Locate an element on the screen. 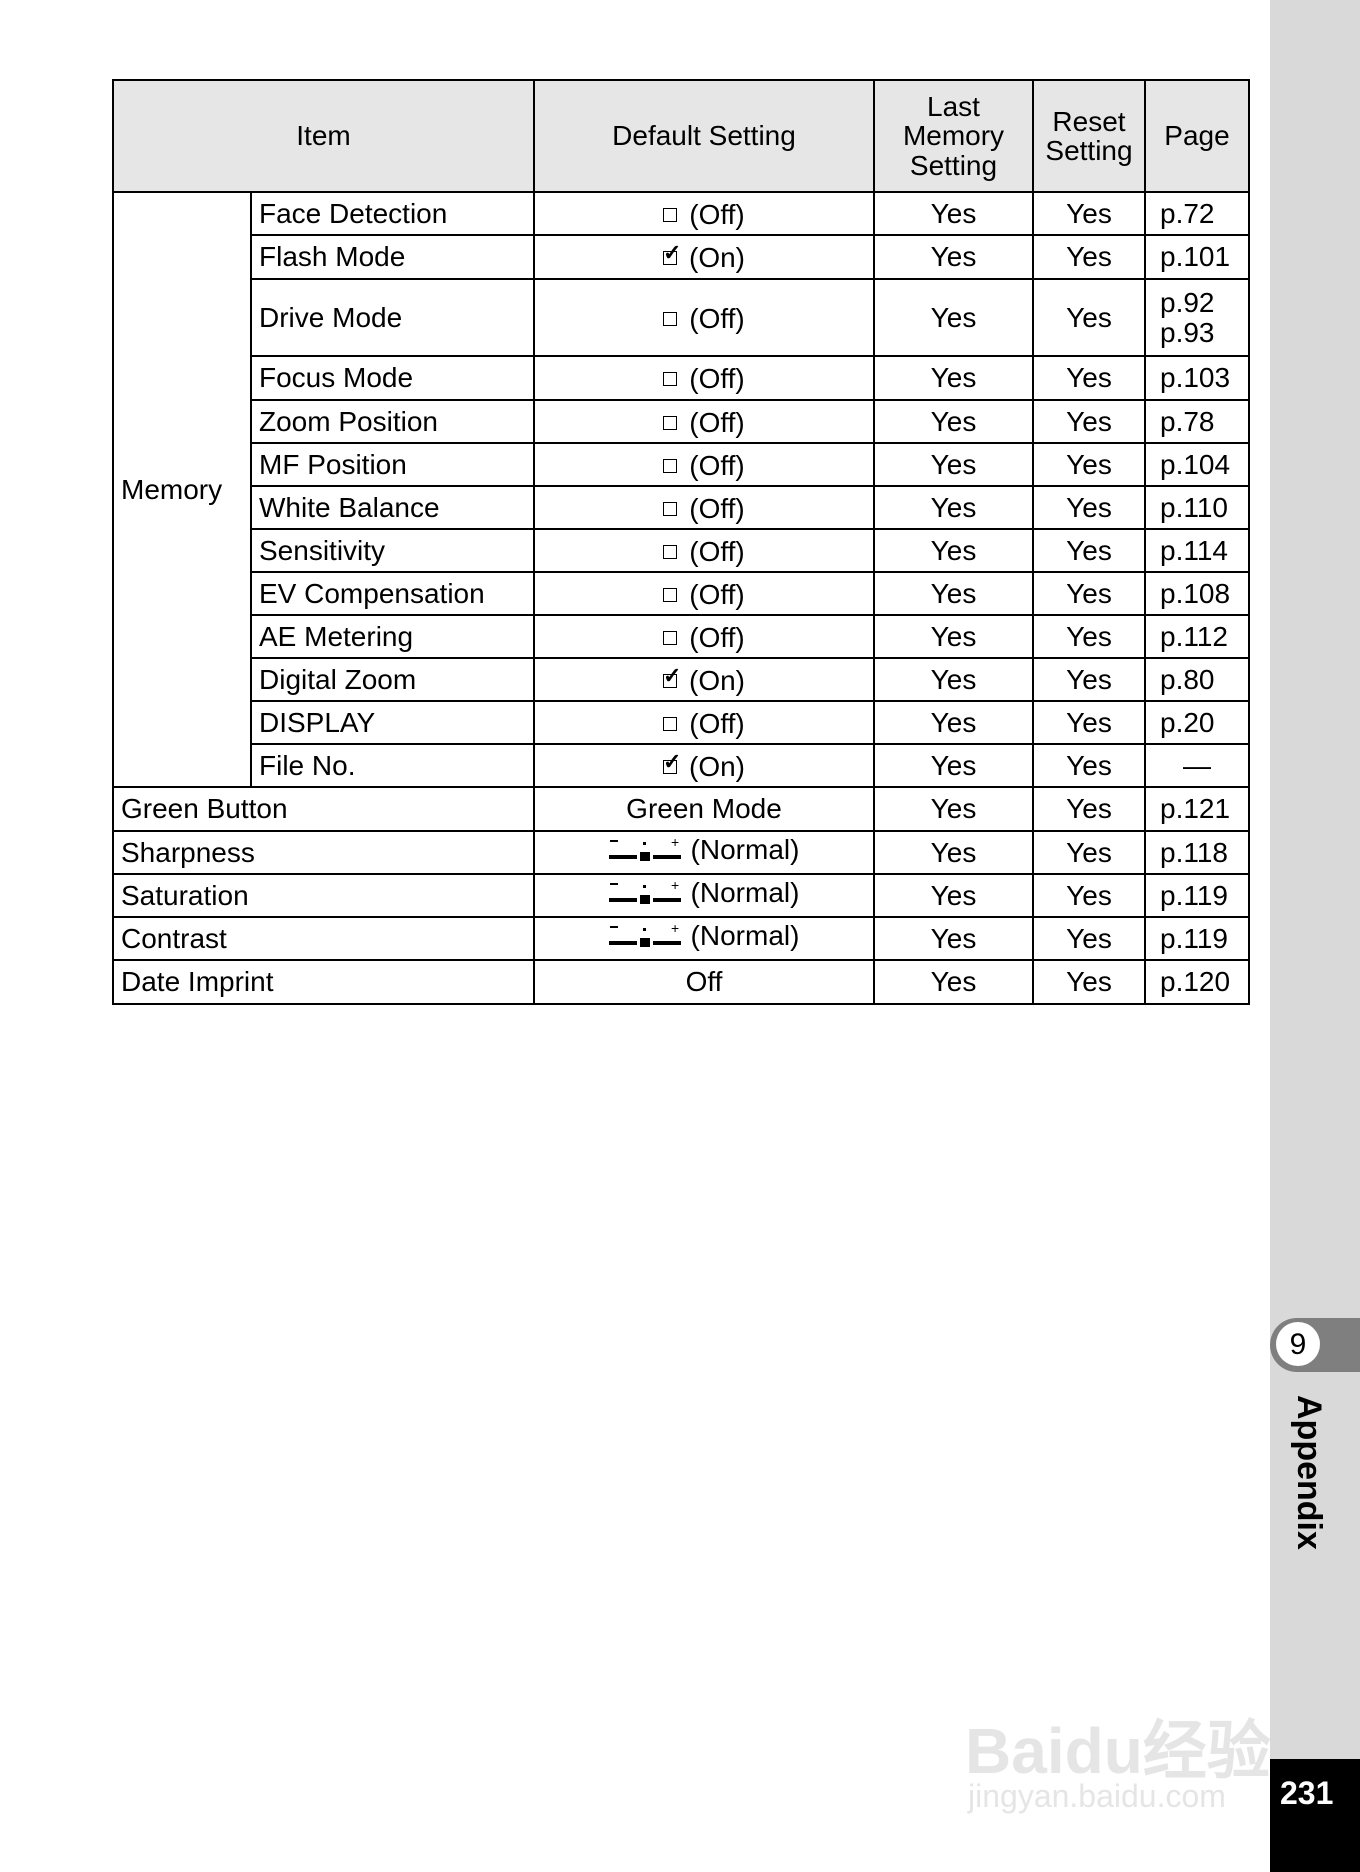  default-setting-text: Green Mode is located at coordinates (704, 809).